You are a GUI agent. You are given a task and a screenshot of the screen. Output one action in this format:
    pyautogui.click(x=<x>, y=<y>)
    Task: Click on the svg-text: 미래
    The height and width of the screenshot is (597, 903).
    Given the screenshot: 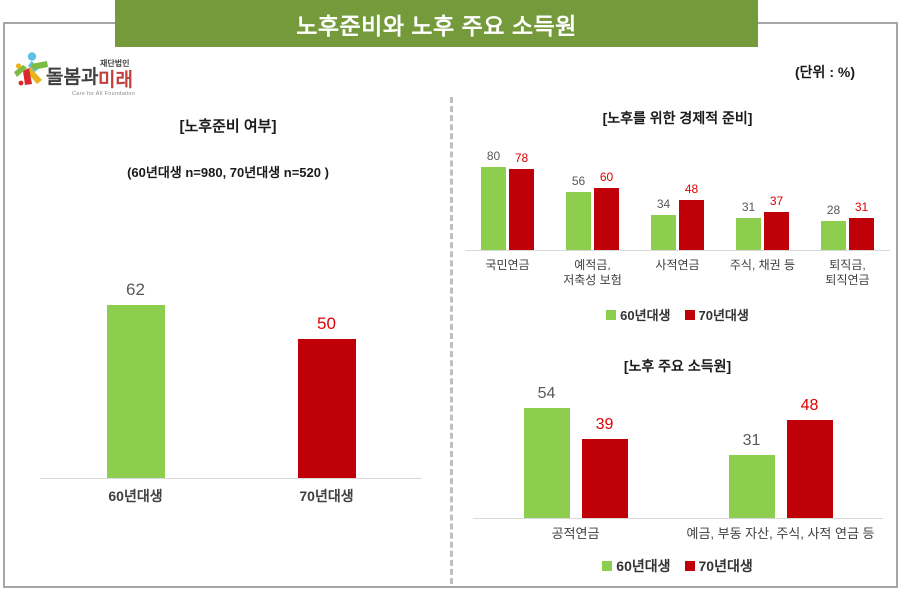 What is the action you would take?
    pyautogui.click(x=115, y=80)
    